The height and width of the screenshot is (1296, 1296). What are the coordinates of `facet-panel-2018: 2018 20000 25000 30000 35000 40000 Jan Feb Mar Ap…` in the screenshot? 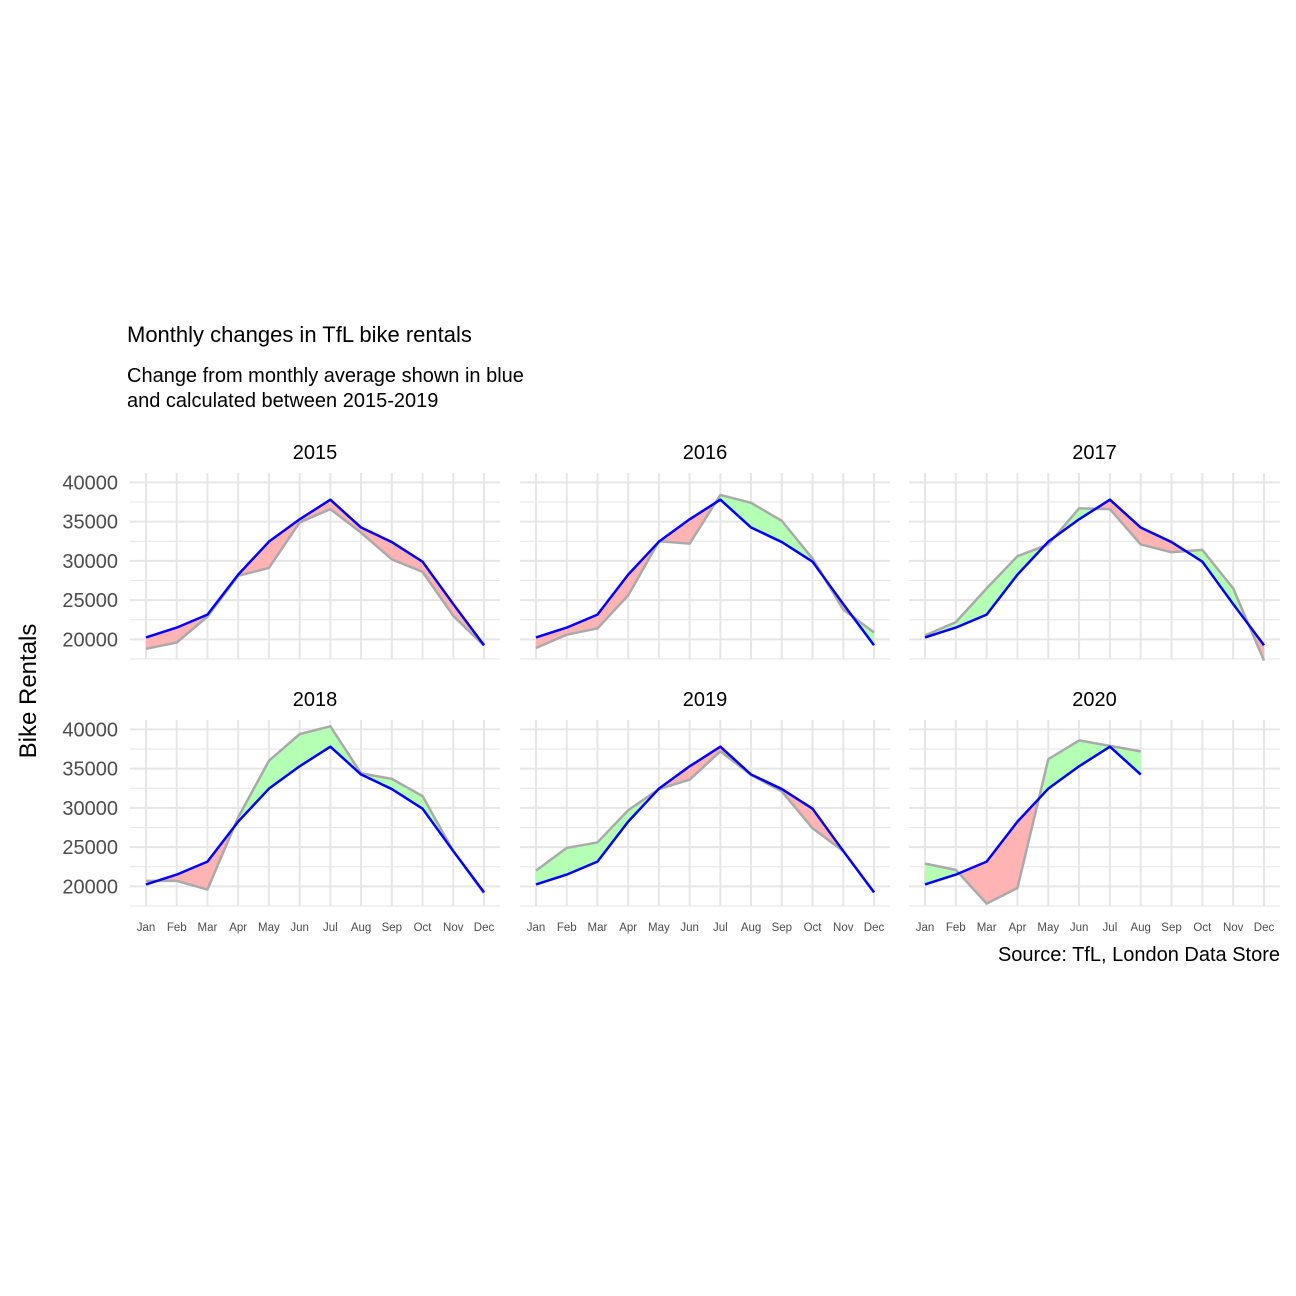 It's located at (281, 811).